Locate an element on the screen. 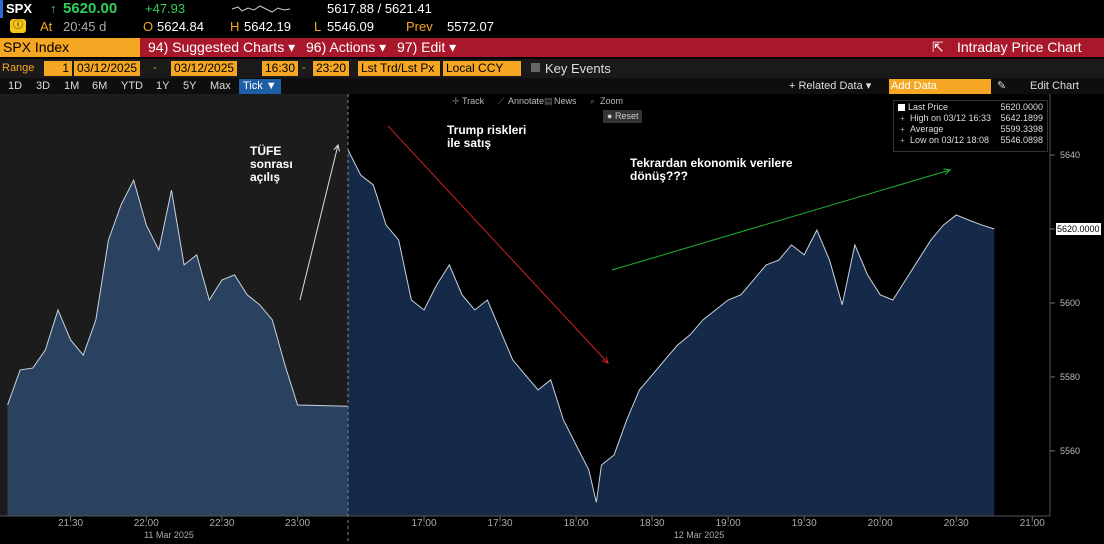 Image resolution: width=1104 pixels, height=544 pixels. annotation: ile satış is located at coordinates (469, 143).